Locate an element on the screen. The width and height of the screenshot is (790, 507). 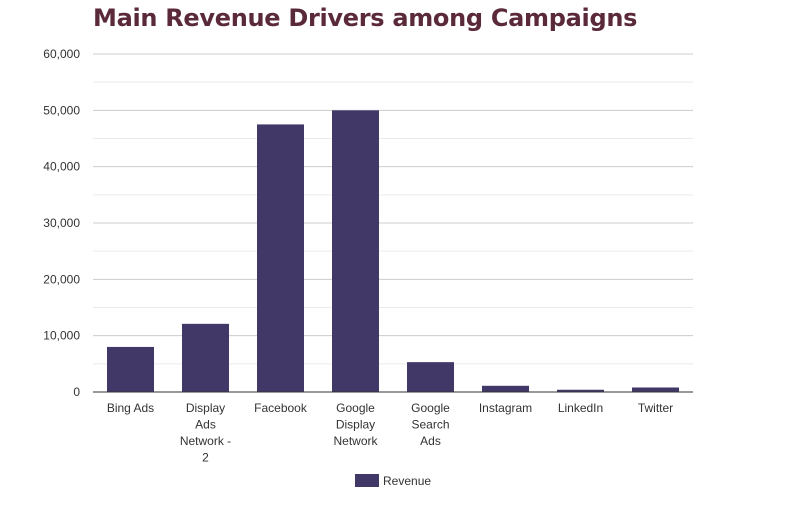
y-axis-tick-labels: 0 10,000 20,000 30,000 40,000 50,000 60,000 is located at coordinates (61, 223).